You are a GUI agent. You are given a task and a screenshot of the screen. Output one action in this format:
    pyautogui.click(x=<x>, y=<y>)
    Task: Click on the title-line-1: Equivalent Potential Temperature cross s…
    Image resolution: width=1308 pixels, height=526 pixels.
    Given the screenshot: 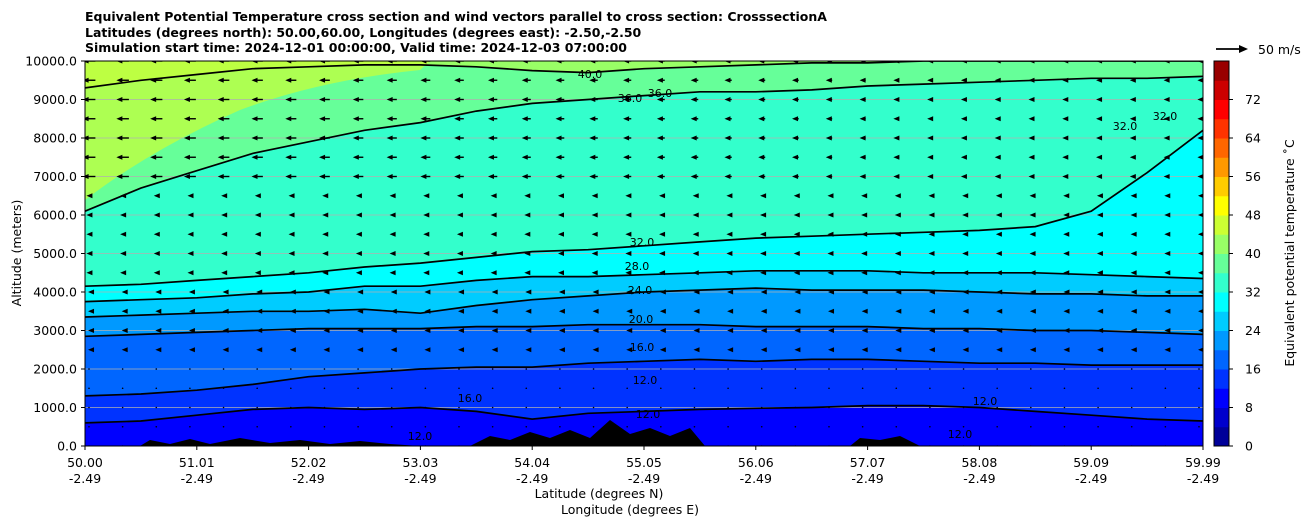 What is the action you would take?
    pyautogui.click(x=456, y=16)
    